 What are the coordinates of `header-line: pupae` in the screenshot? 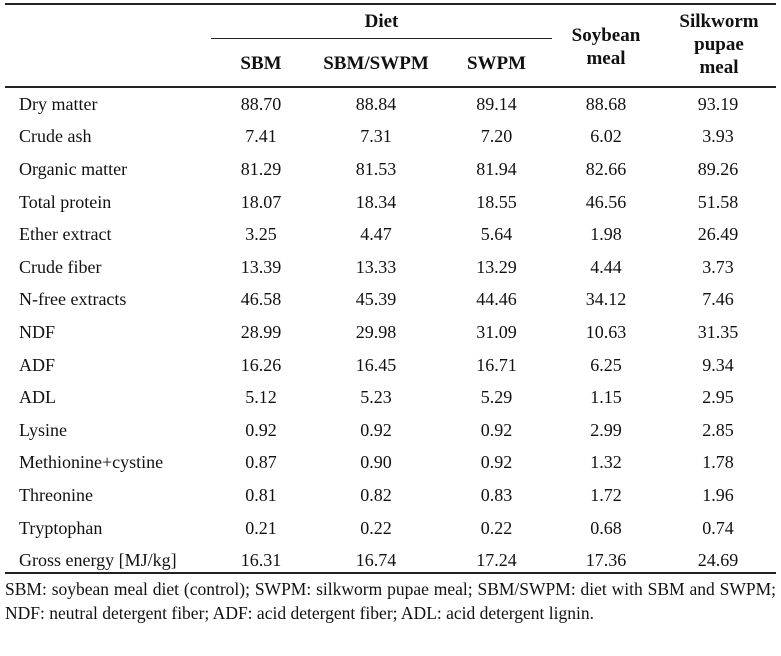 It's located at (719, 44).